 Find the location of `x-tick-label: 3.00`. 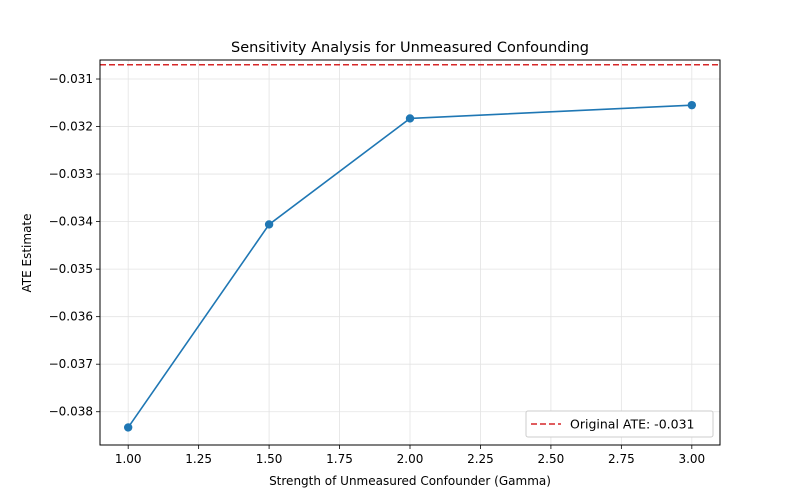

x-tick-label: 3.00 is located at coordinates (691, 459).